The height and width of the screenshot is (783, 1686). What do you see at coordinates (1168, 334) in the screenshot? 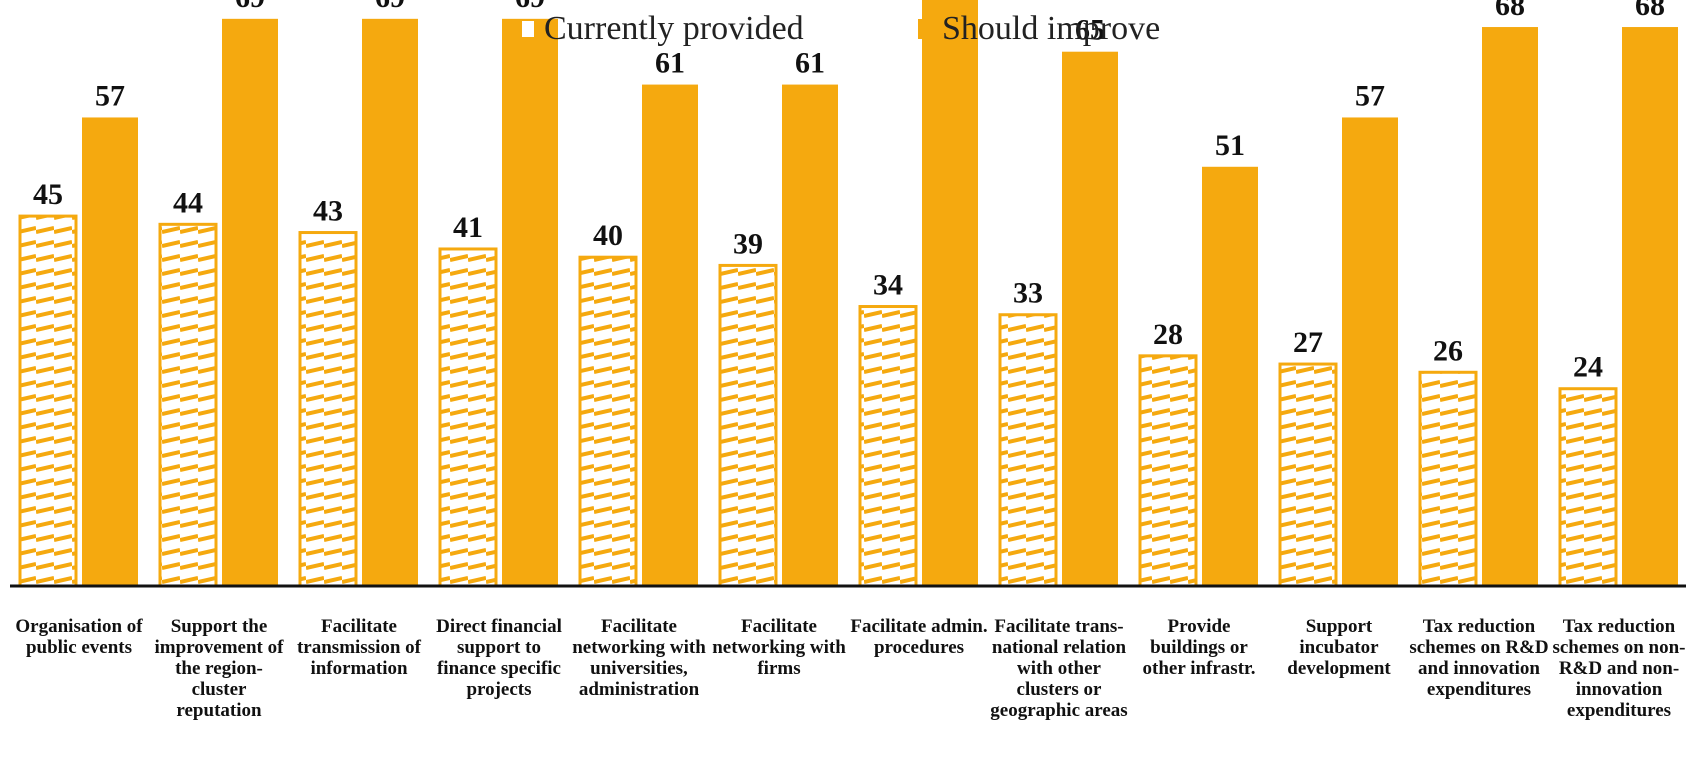
I see `data-label: 28` at bounding box center [1168, 334].